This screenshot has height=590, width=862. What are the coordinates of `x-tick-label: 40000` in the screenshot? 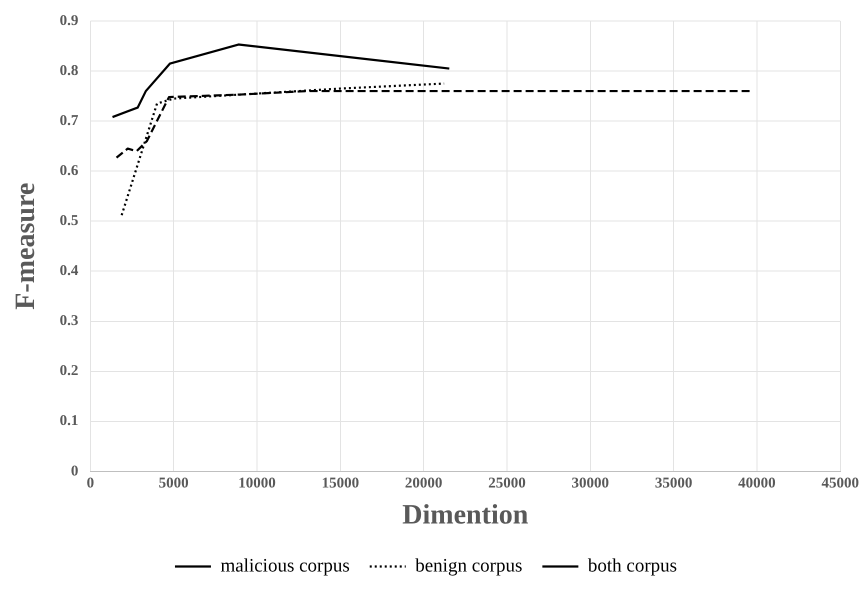 It's located at (757, 483).